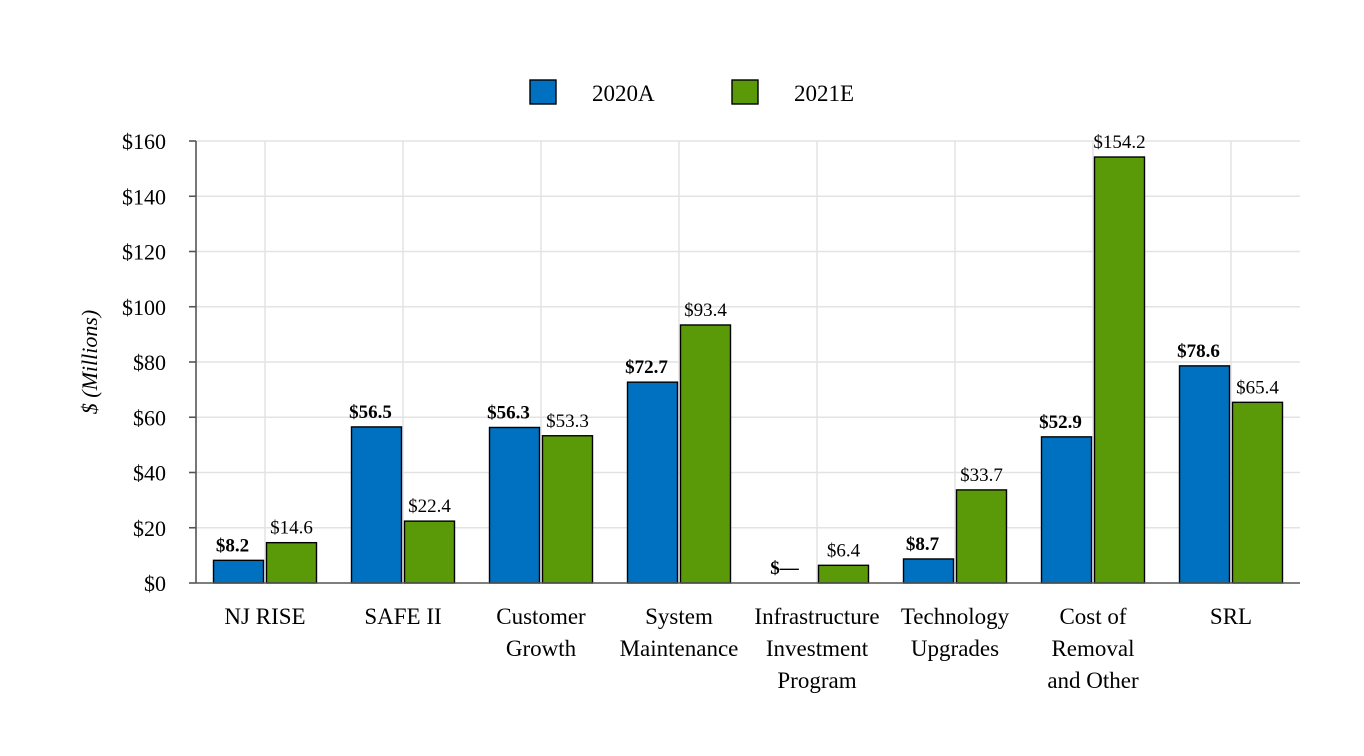 This screenshot has width=1364, height=756. I want to click on data-label-2021e: $53.3, so click(567, 421).